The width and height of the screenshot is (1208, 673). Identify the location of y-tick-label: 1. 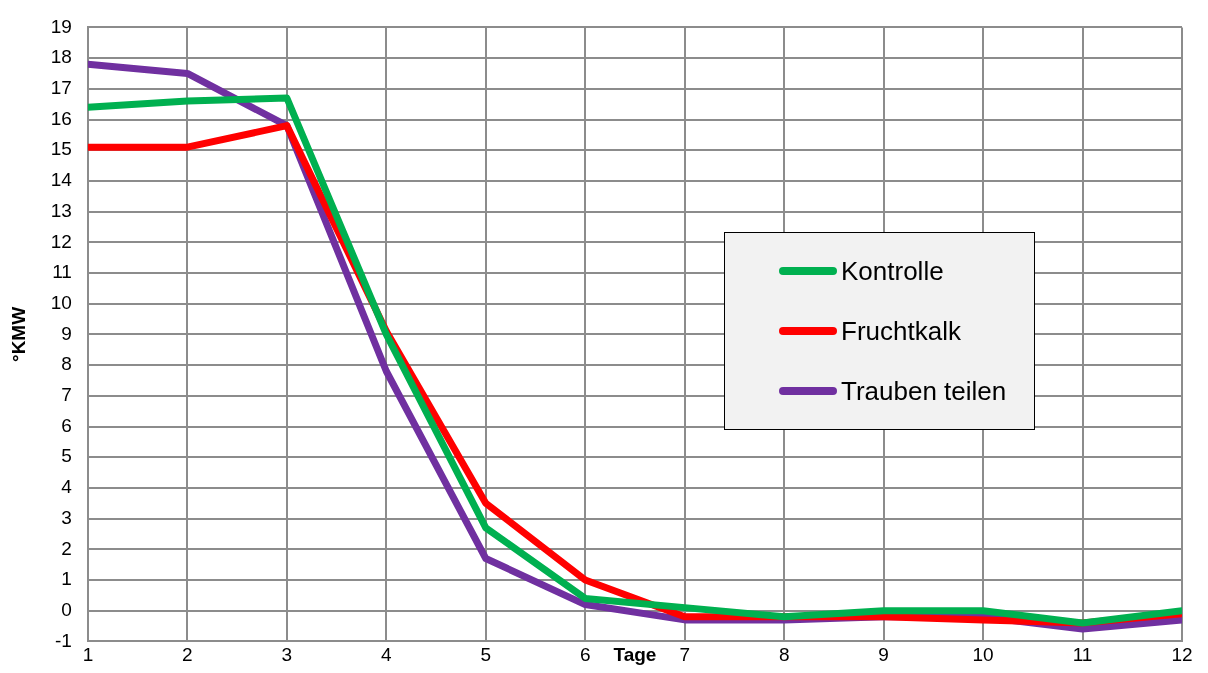
(66, 579).